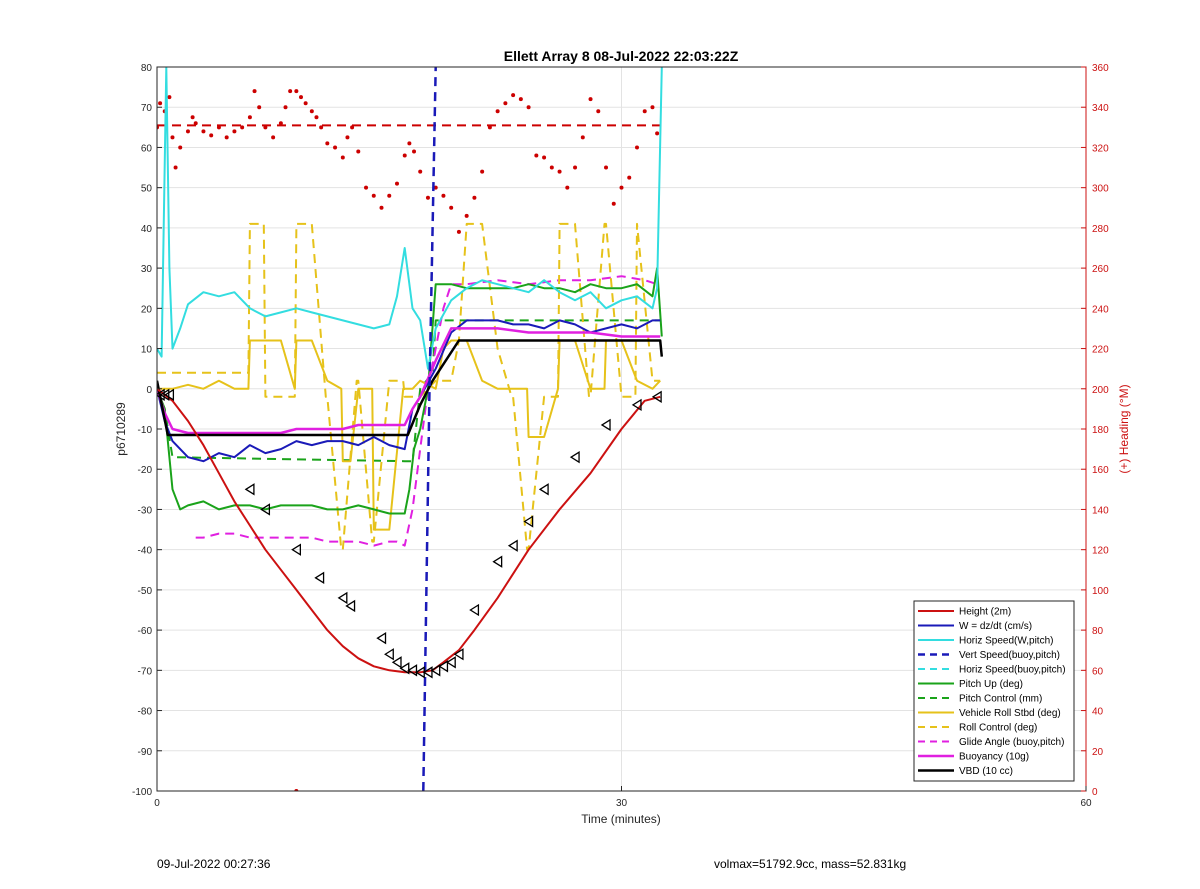  What do you see at coordinates (1100, 108) in the screenshot?
I see `y2-tick-label: 340` at bounding box center [1100, 108].